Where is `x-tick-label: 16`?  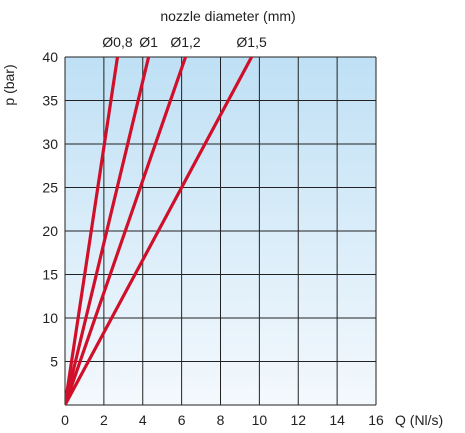 x-tick-label: 16 is located at coordinates (376, 420).